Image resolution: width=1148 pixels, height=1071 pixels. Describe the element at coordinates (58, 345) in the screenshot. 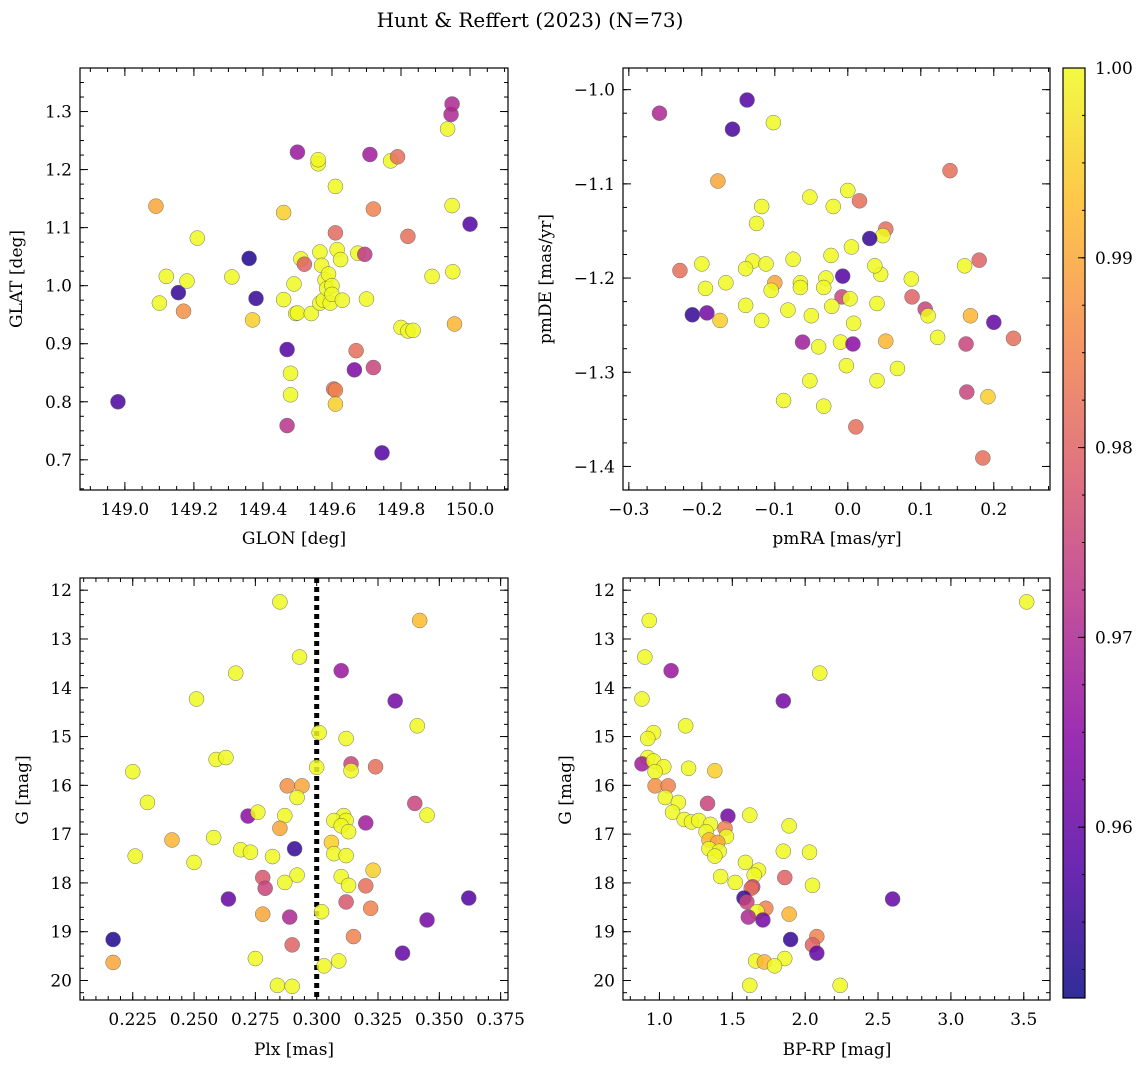

I see `y-tick-label: 0.9` at that location.